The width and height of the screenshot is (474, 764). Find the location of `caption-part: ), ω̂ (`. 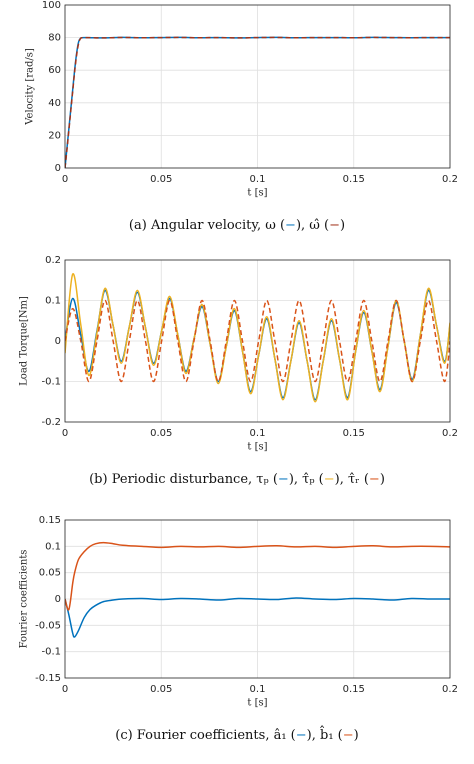

caption-part: ), ω̂ ( is located at coordinates (312, 225).